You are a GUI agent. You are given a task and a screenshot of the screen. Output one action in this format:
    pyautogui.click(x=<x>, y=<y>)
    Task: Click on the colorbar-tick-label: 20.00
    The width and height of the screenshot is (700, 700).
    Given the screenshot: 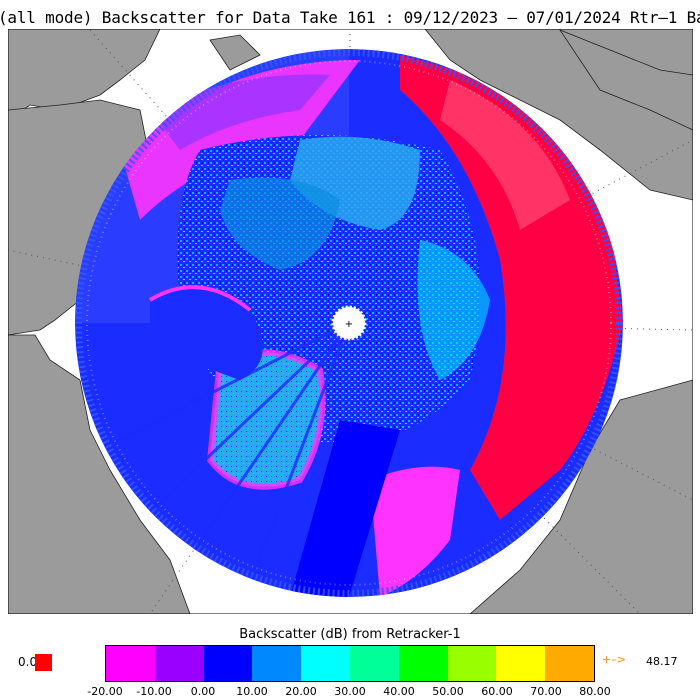 What is the action you would take?
    pyautogui.click(x=301, y=691)
    